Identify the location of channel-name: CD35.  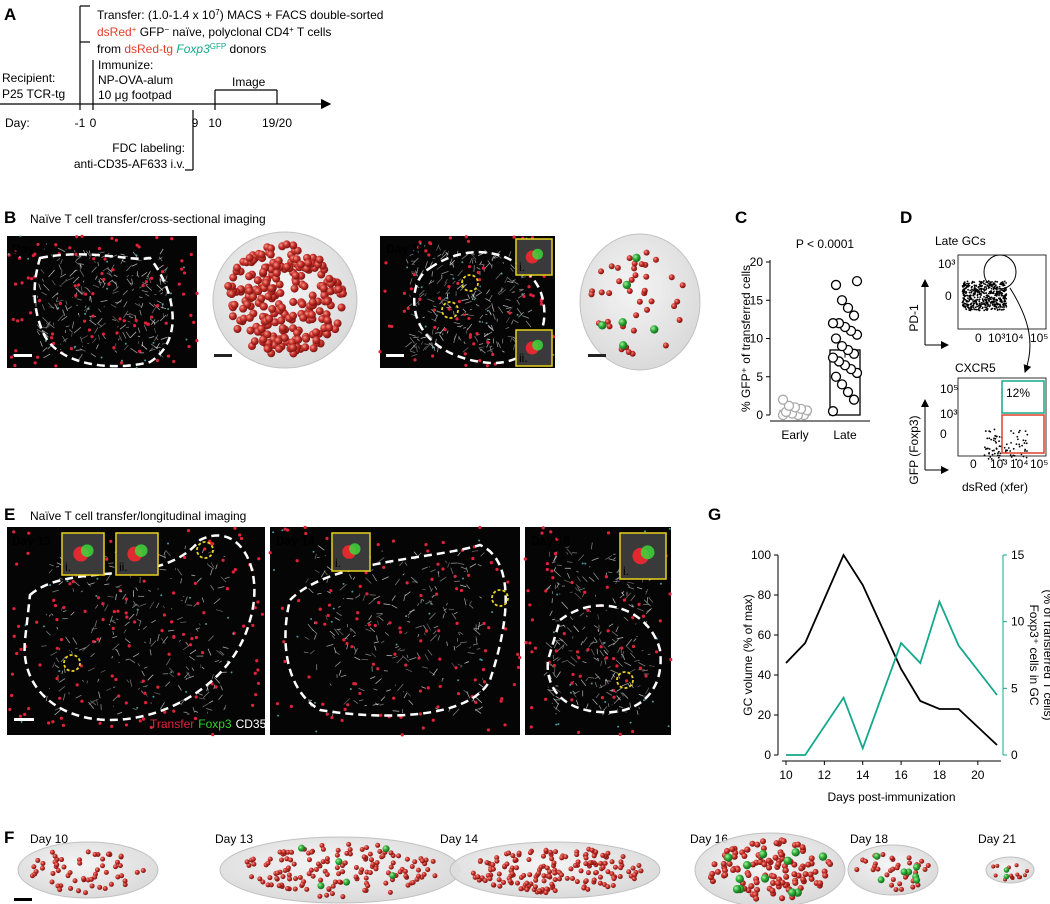
(251, 724).